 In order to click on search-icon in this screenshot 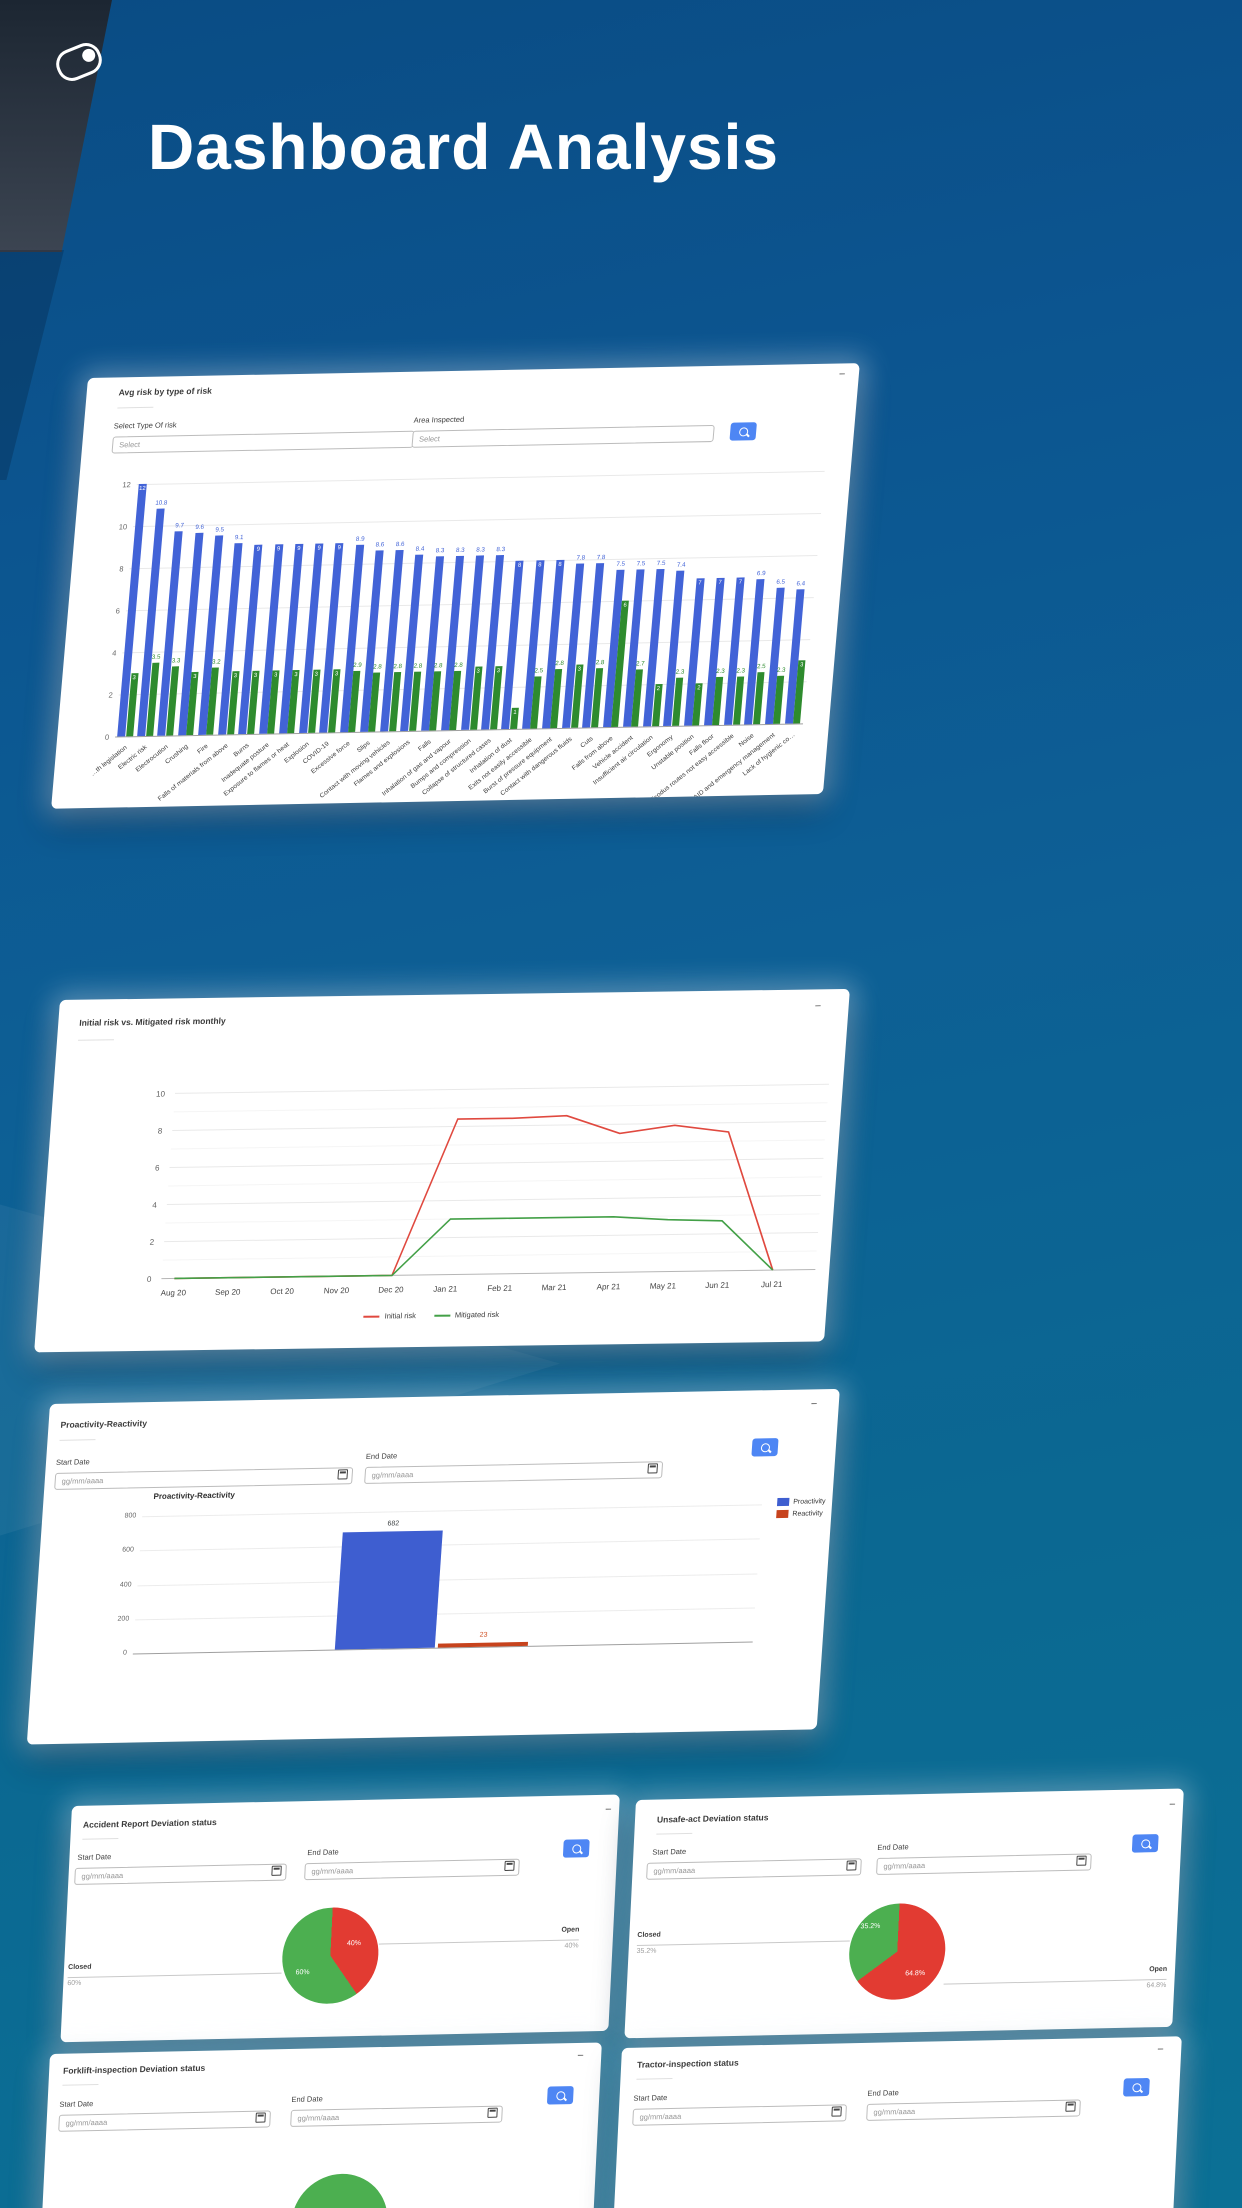, I will do `click(1136, 2087)`.